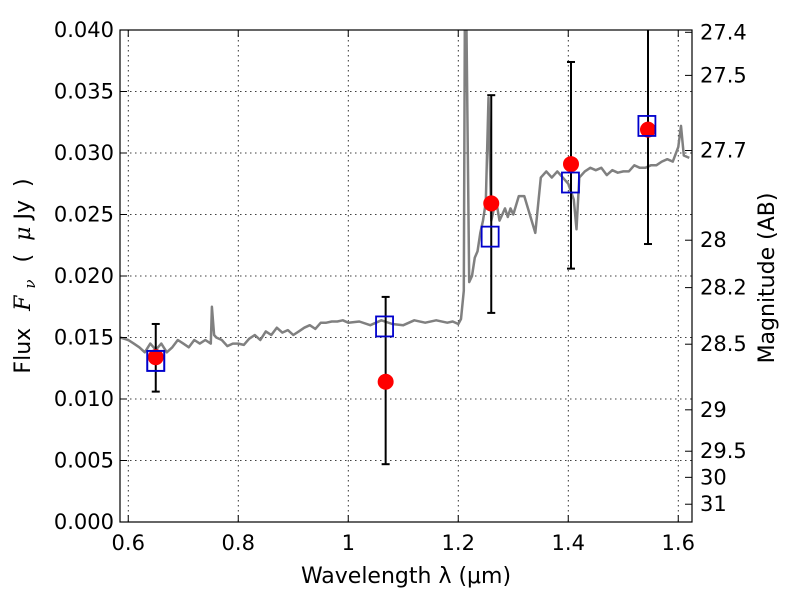 Image resolution: width=800 pixels, height=600 pixels. What do you see at coordinates (84, 153) in the screenshot?
I see `y-tick-label: 0.030` at bounding box center [84, 153].